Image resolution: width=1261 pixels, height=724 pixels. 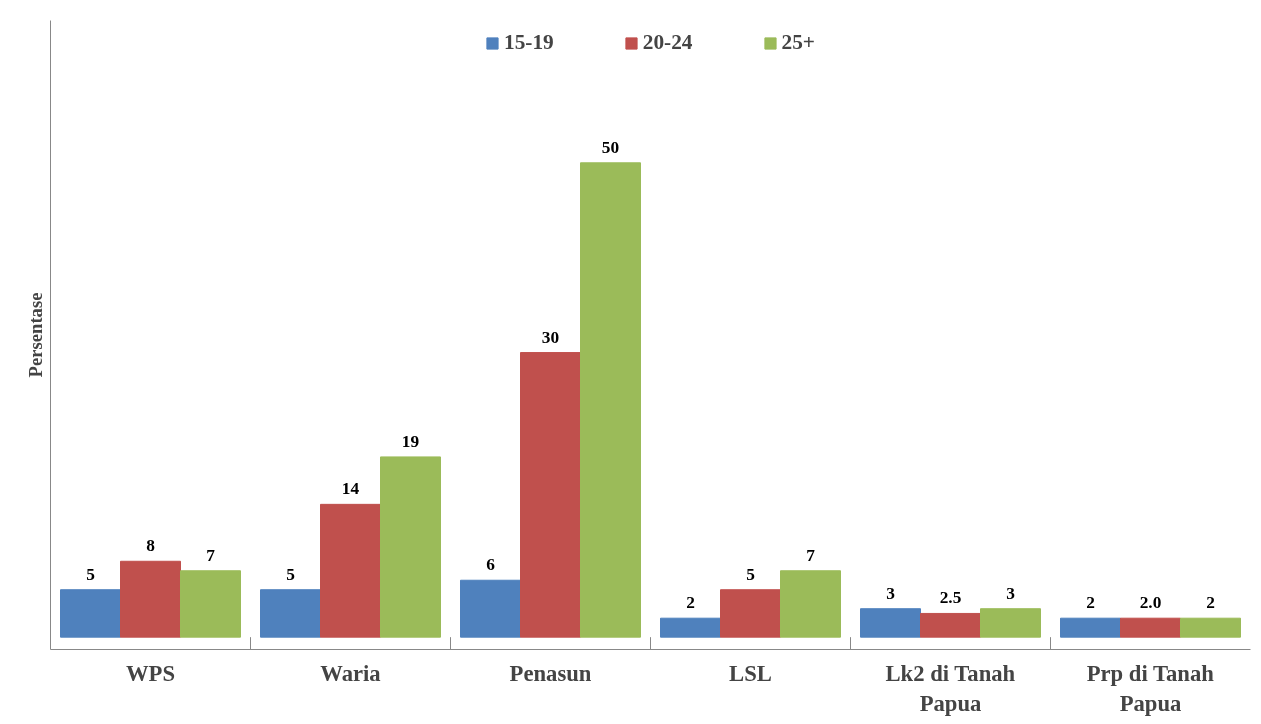 I want to click on x-tick-label: Waria, so click(x=350, y=673).